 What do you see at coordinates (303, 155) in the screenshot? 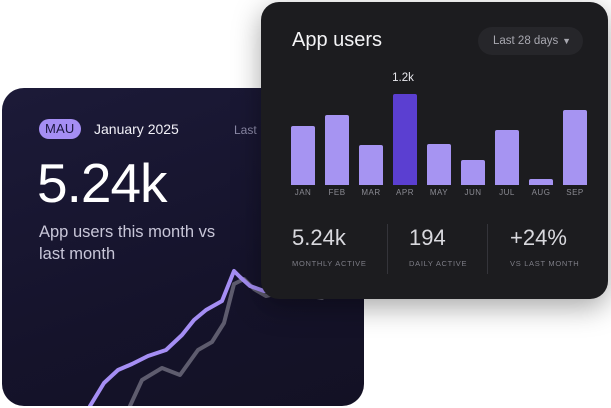
I see `bar-jan` at bounding box center [303, 155].